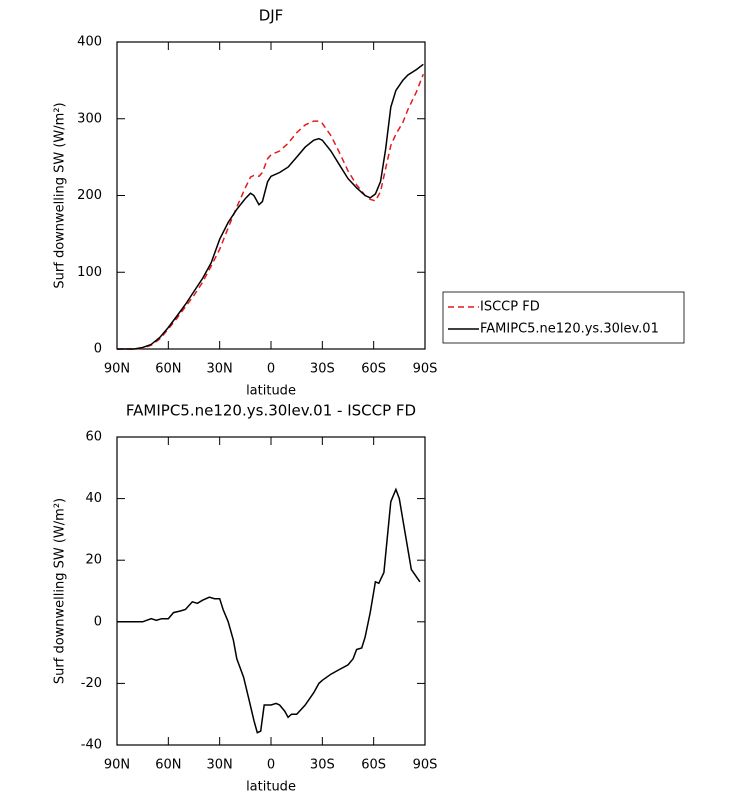 This screenshot has height=803, width=733. Describe the element at coordinates (271, 16) in the screenshot. I see `chart-title: DJF` at that location.